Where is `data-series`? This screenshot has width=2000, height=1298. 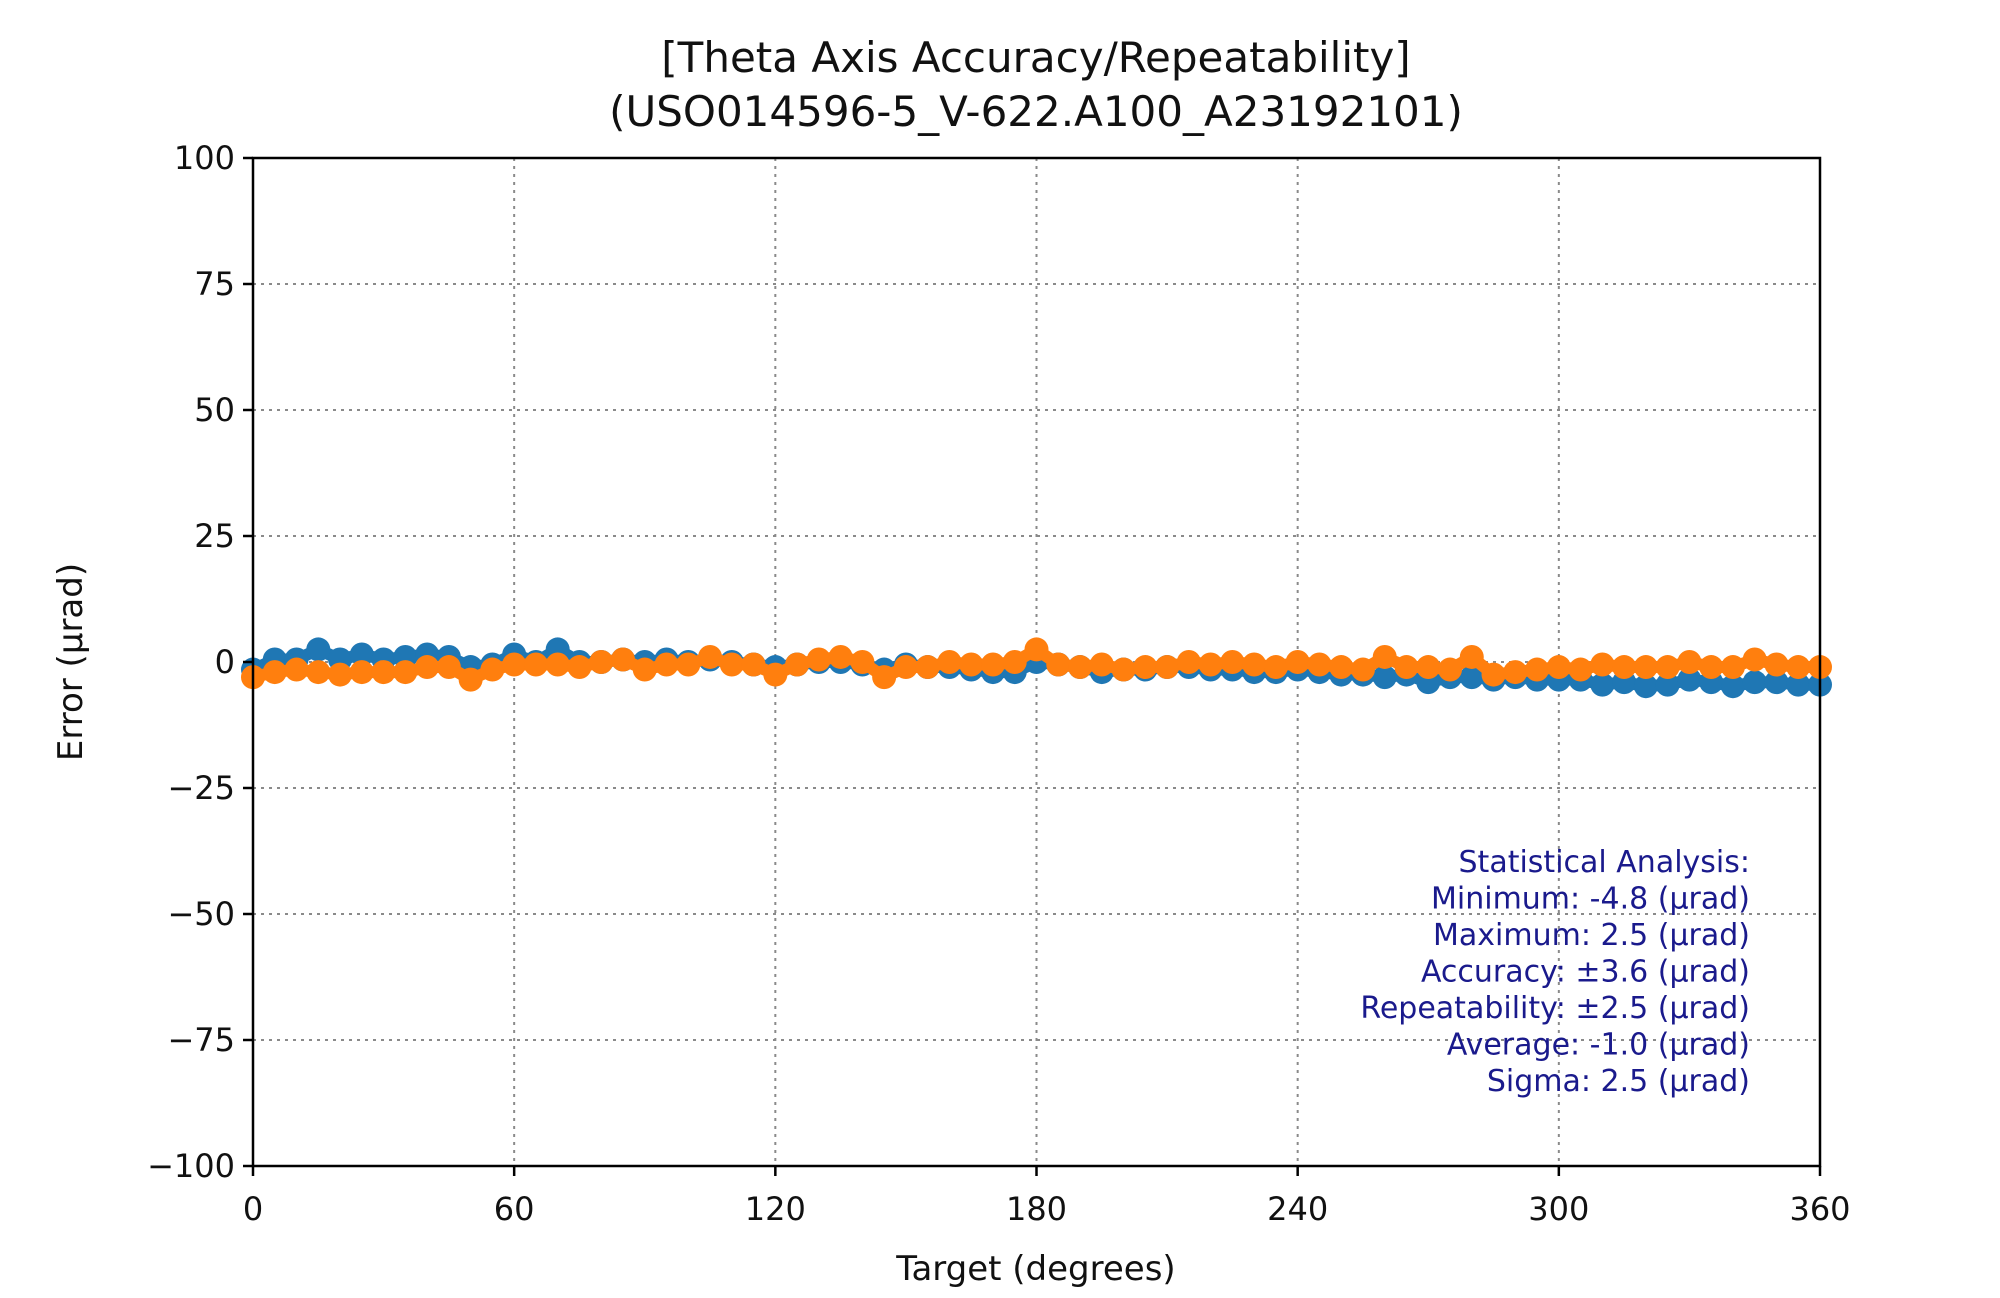
data-series is located at coordinates (1036, 668).